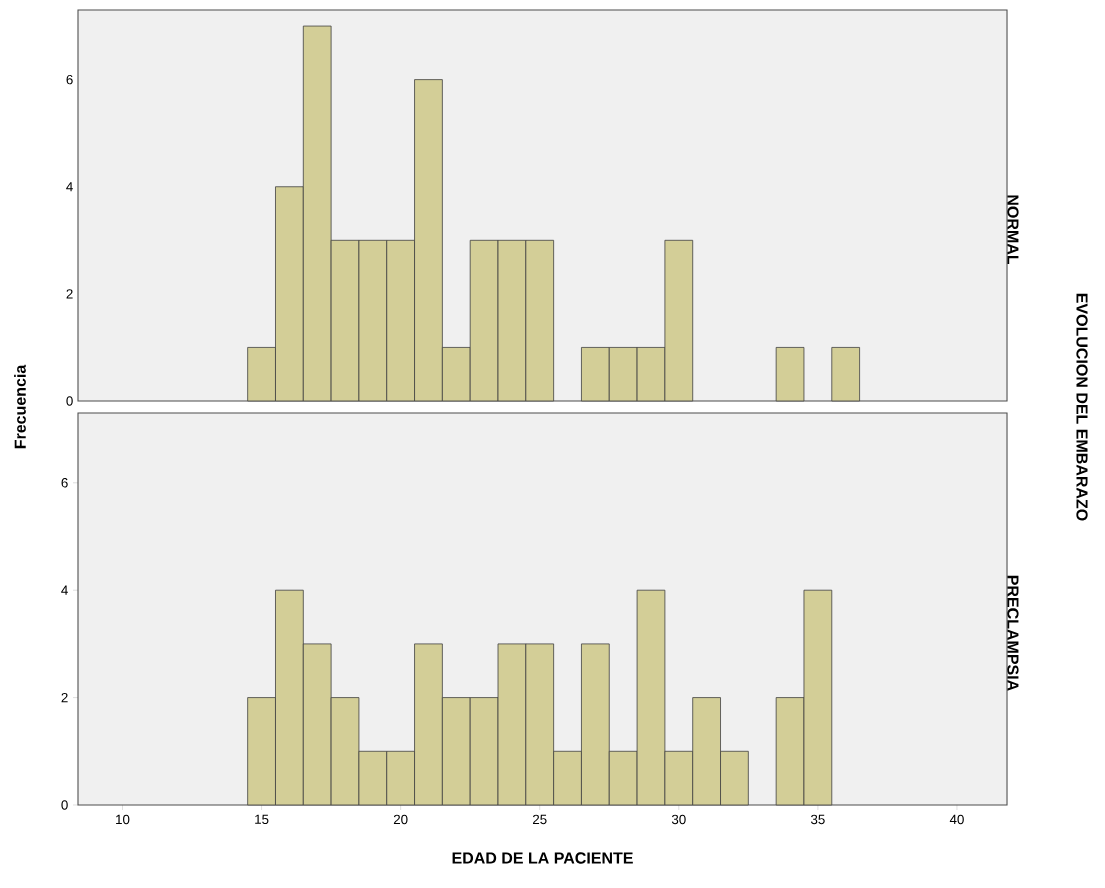 The width and height of the screenshot is (1105, 888). I want to click on text: PRECLAMPSIA, so click(1013, 633).